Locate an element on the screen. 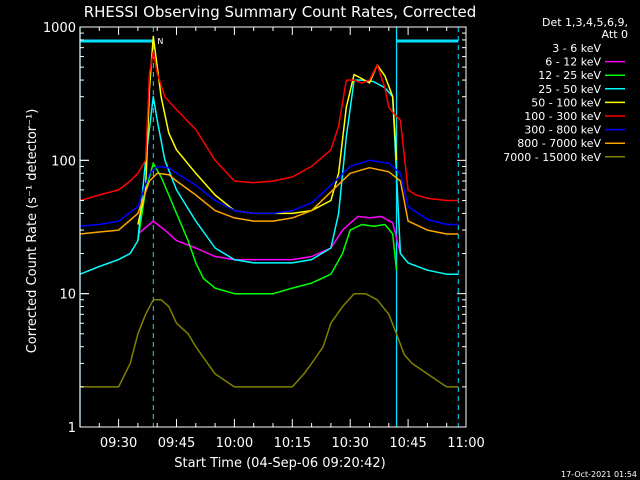 The height and width of the screenshot is (480, 640). legend-header-1: Att 0 is located at coordinates (615, 34).